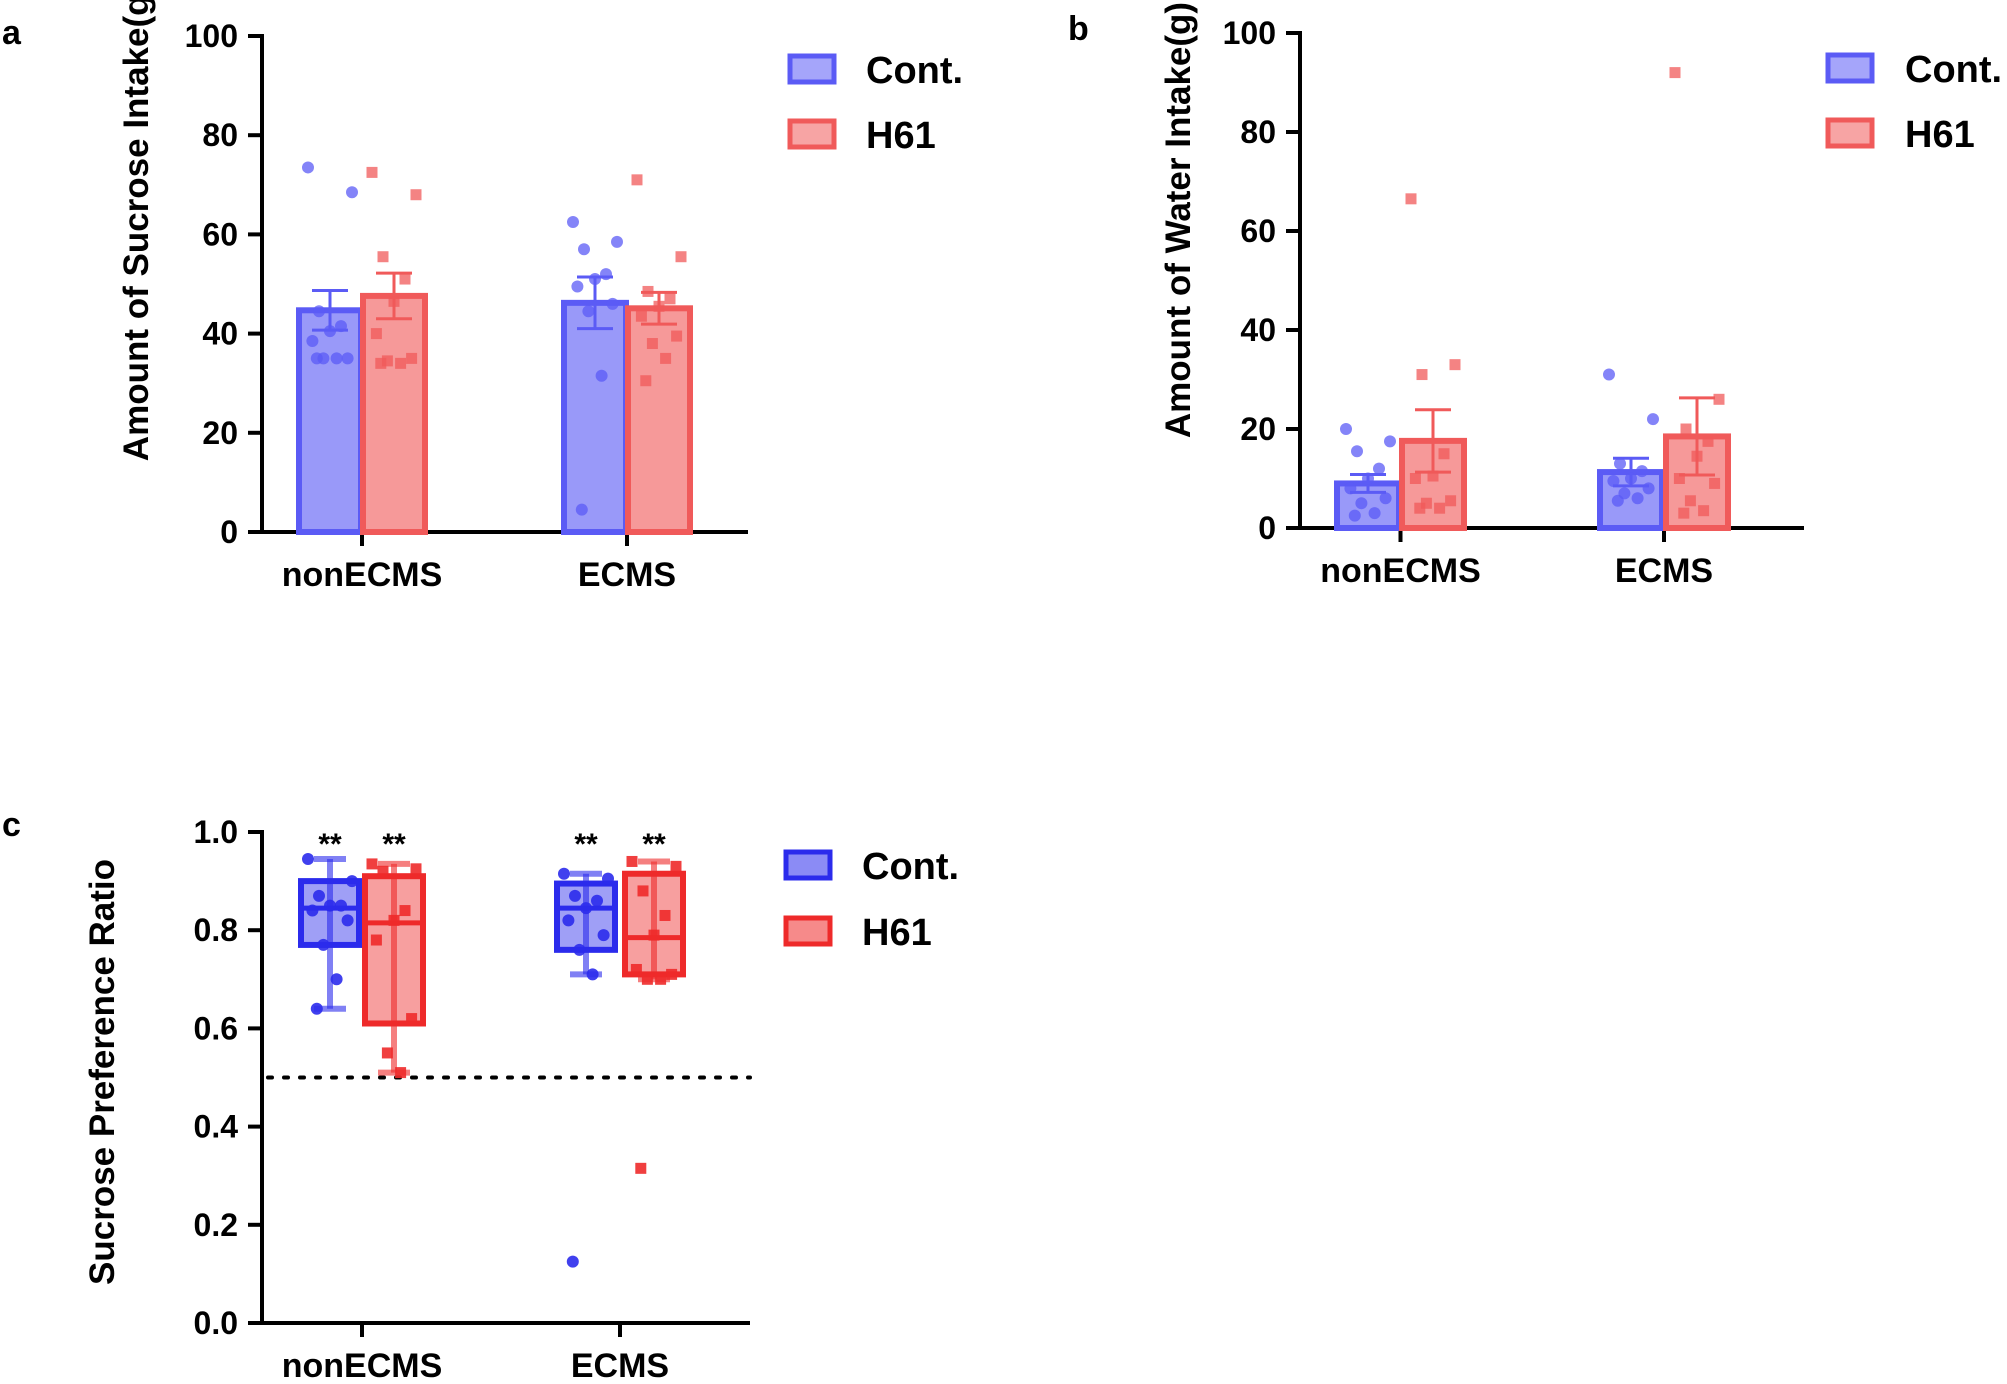  What do you see at coordinates (362, 1365) in the screenshot?
I see `x-category-label-c-nonecms: nonECMS` at bounding box center [362, 1365].